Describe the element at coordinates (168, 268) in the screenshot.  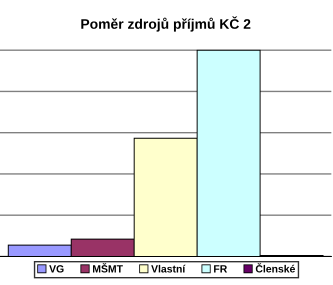
I see `legend-label: Vlastní` at that location.